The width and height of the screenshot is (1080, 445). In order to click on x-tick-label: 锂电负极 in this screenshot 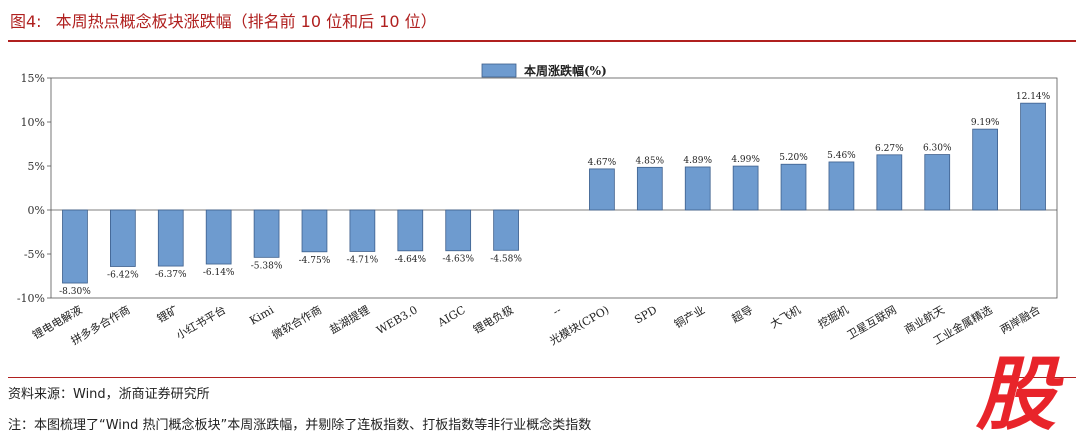, I will do `click(492, 319)`.